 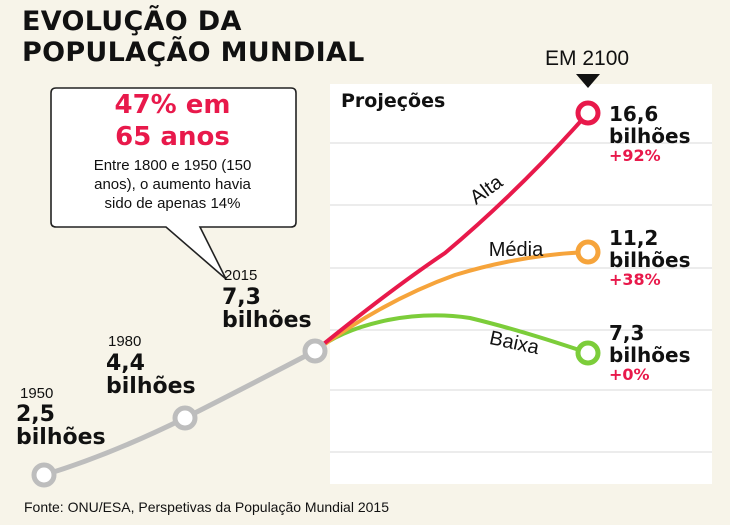 What do you see at coordinates (172, 165) in the screenshot?
I see `callout-note-line-1: Entre 1800 e 1950 (150` at bounding box center [172, 165].